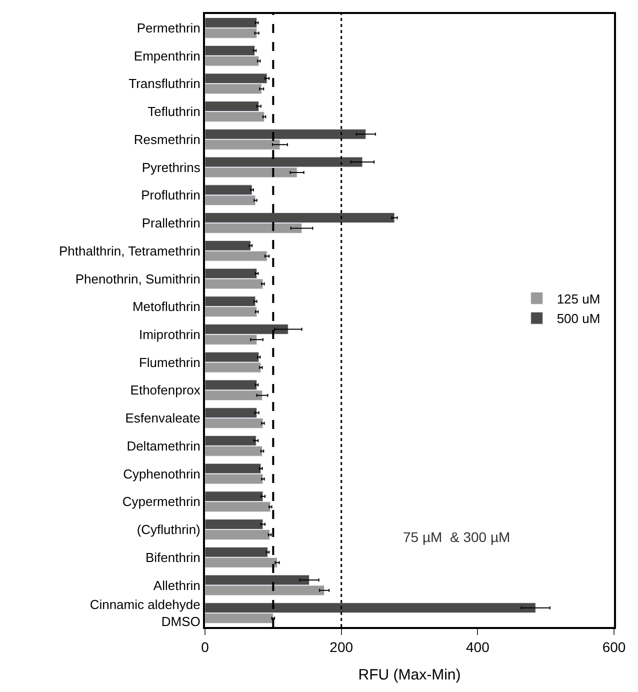 This screenshot has height=692, width=638. Describe the element at coordinates (161, 502) in the screenshot. I see `y-tick-label: Cypermethrin` at that location.